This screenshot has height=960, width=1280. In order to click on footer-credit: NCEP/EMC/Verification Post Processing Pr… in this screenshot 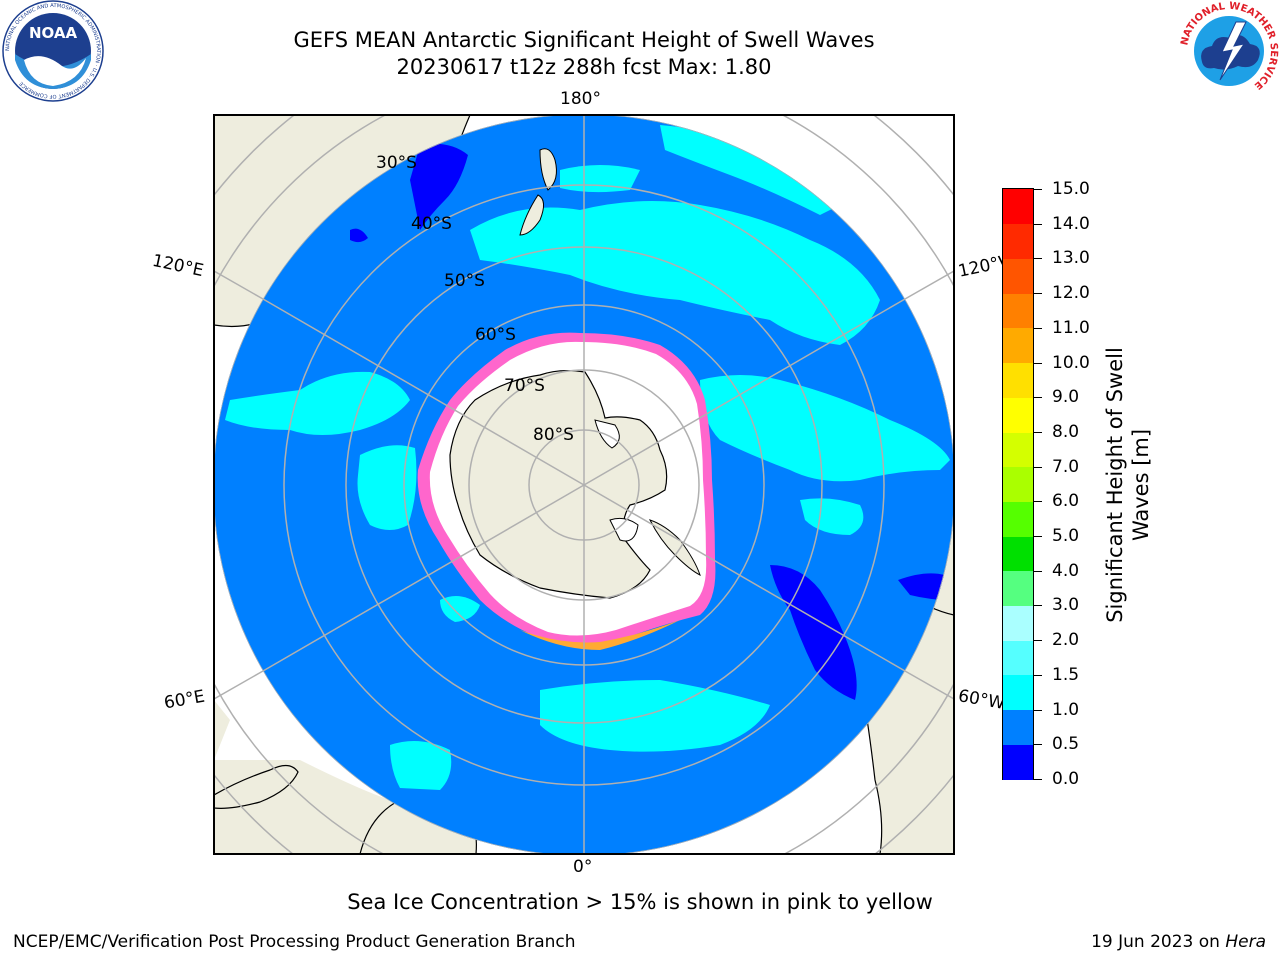, I will do `click(294, 942)`.